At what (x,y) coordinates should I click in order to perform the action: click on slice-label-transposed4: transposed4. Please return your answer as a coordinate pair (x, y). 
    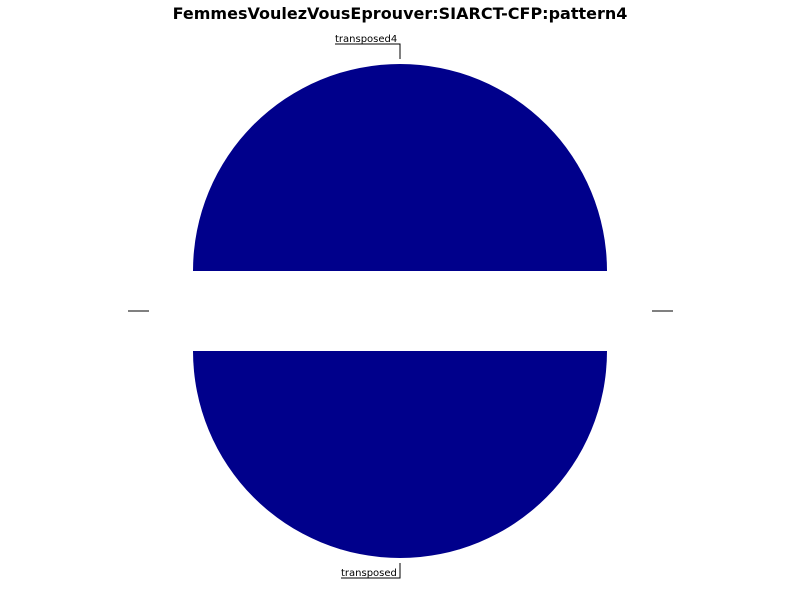
    Looking at the image, I should click on (366, 39).